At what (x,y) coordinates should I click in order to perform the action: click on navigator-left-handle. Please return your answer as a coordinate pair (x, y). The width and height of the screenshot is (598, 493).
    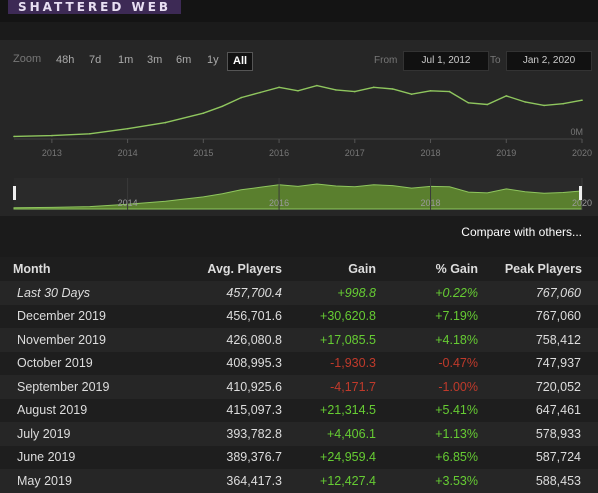
    Looking at the image, I should click on (14, 193).